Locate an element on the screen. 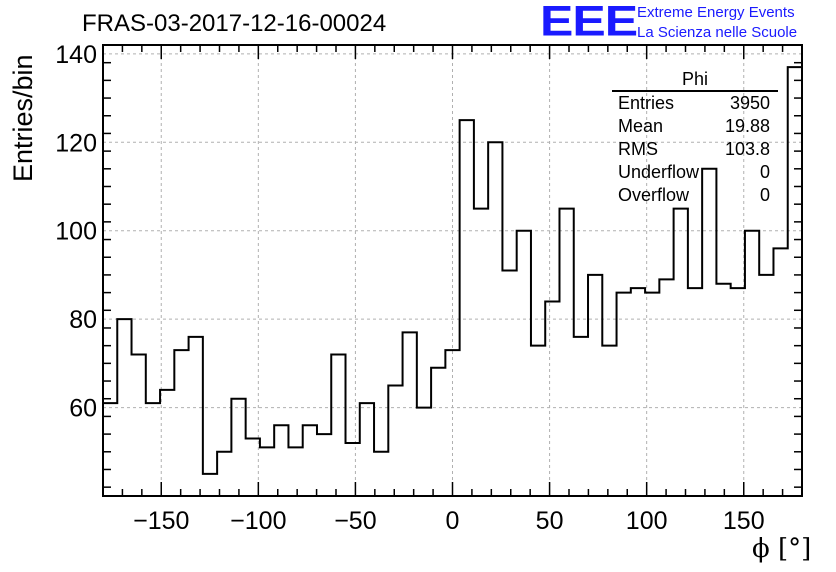 This screenshot has height=572, width=836. stats-label: Overflow is located at coordinates (654, 195).